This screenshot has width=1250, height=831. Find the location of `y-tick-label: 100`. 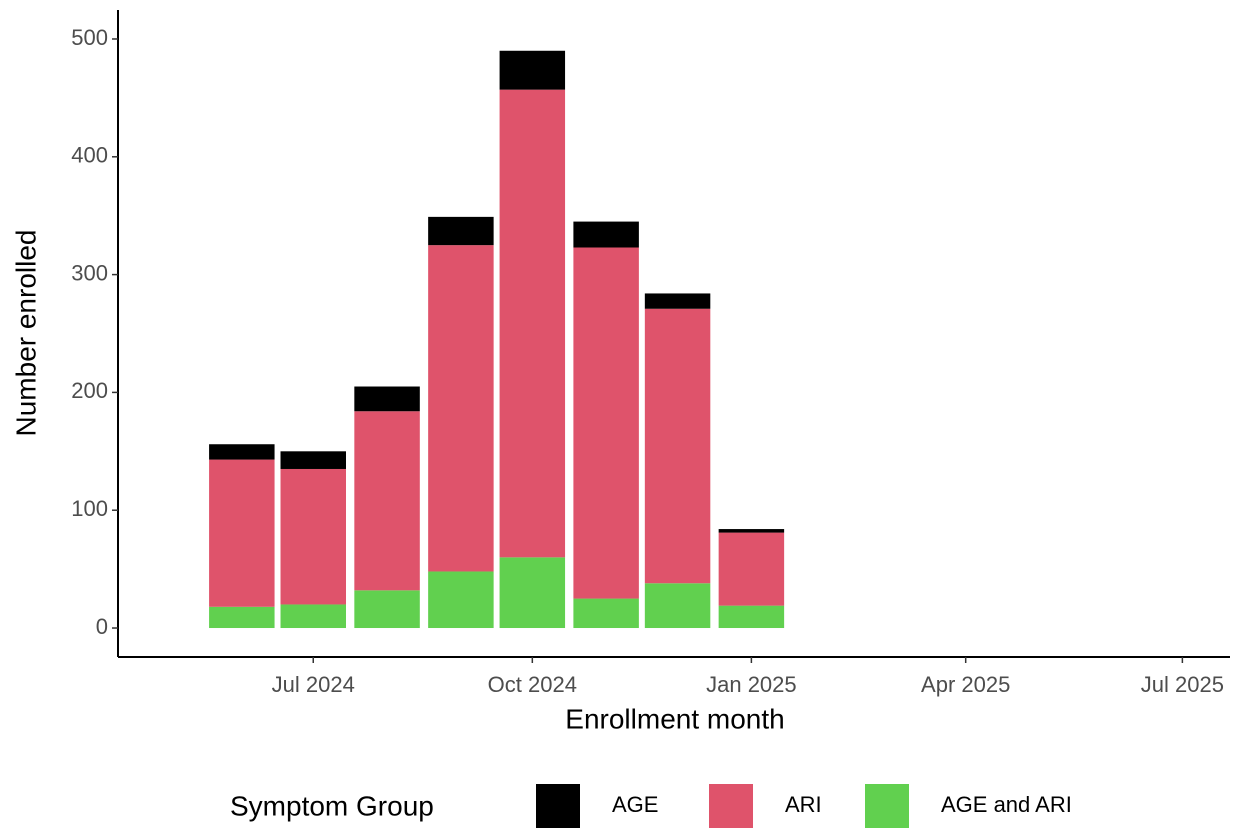

y-tick-label: 100 is located at coordinates (89, 508).